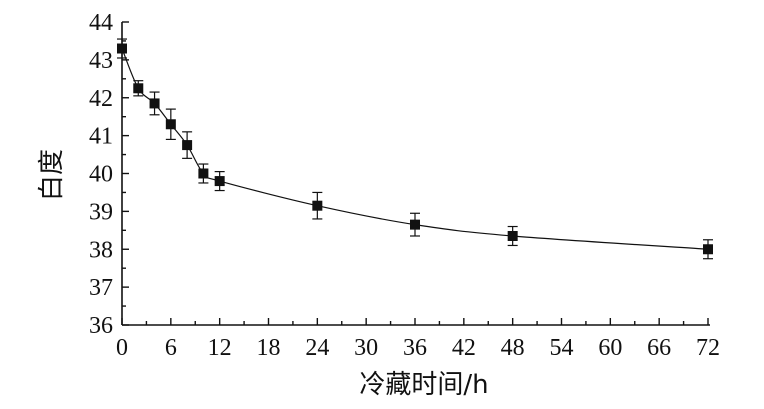 Image resolution: width=764 pixels, height=409 pixels. Describe the element at coordinates (101, 326) in the screenshot. I see `y-tick-label: 36` at that location.